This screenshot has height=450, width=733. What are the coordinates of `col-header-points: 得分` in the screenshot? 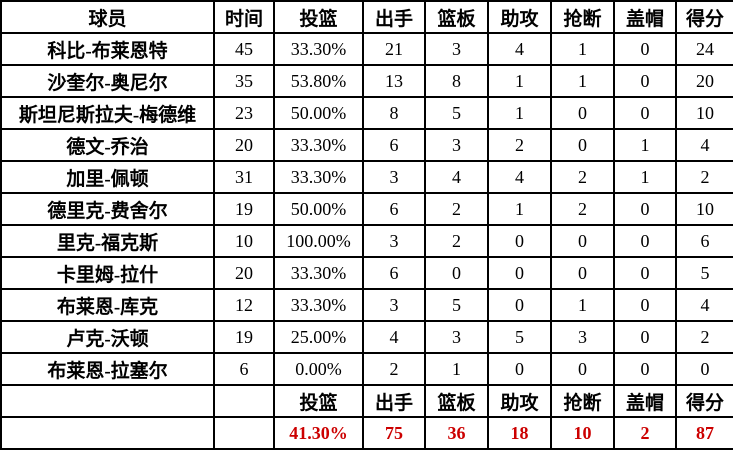 It's located at (704, 17).